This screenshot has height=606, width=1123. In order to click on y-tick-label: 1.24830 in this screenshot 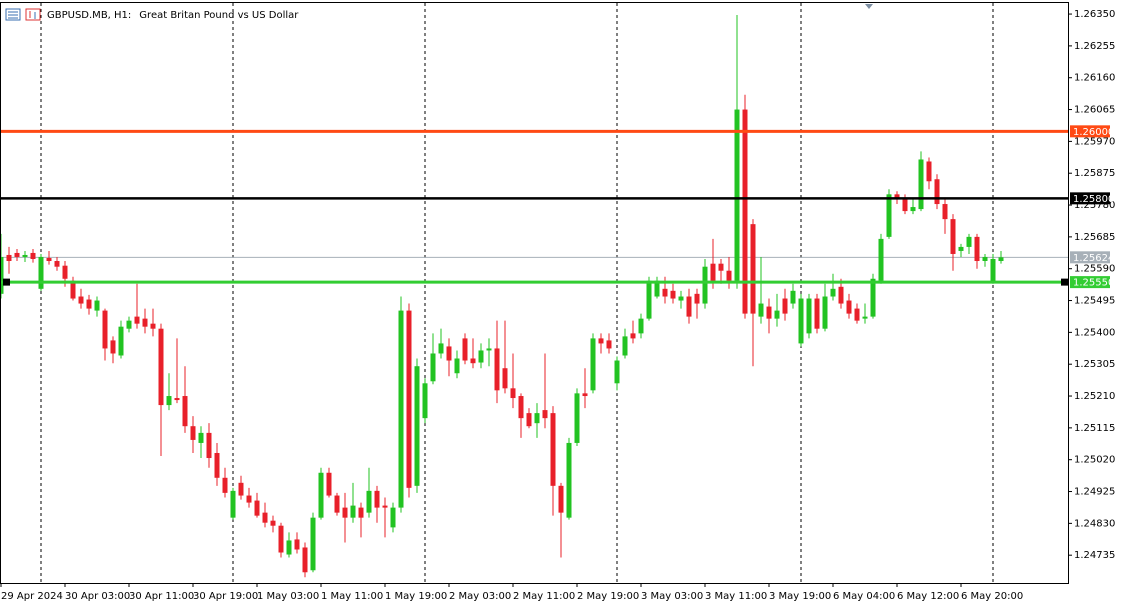, I will do `click(1094, 523)`.